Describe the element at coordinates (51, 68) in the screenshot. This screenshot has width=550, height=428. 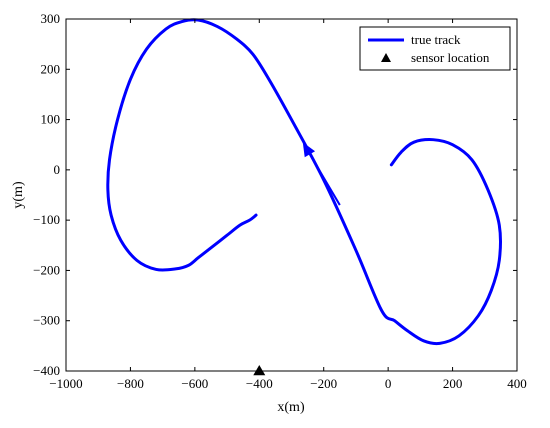
I see `y-tick-label: 200` at that location.